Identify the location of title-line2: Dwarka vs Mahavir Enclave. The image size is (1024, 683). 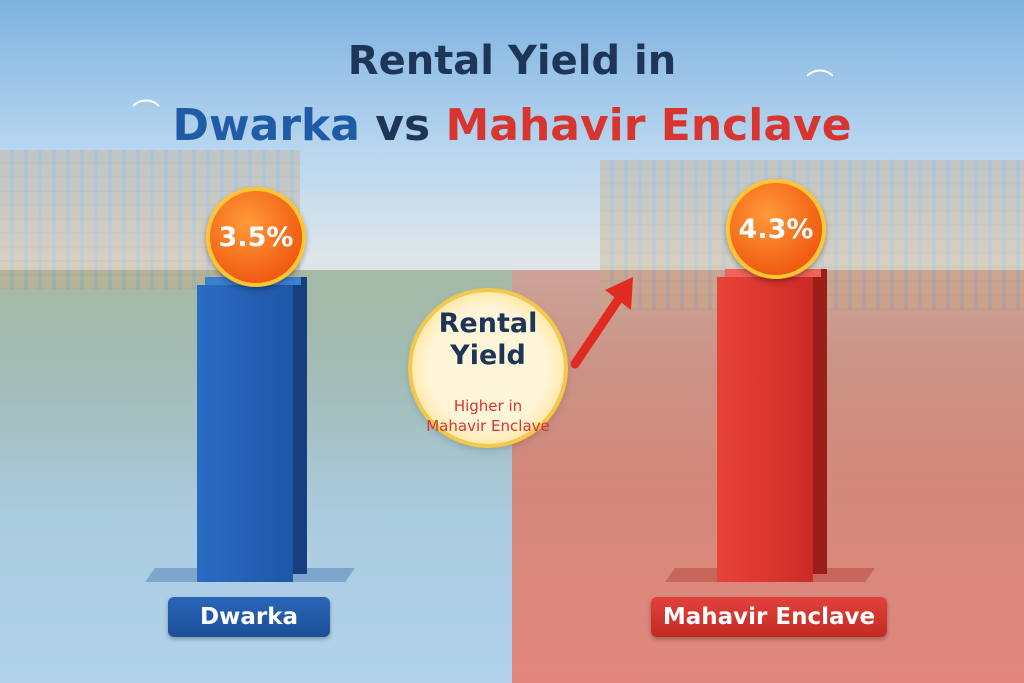
(512, 125).